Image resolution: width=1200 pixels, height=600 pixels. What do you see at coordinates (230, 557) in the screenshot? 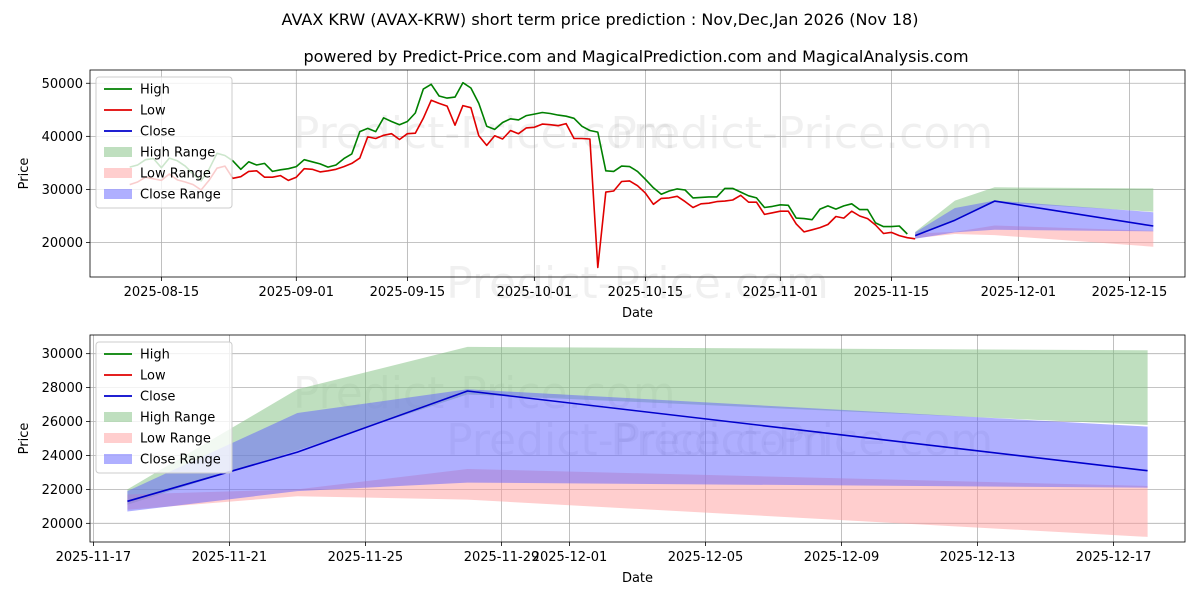
I see `x-tick-label: 2025-11-21` at bounding box center [230, 557].